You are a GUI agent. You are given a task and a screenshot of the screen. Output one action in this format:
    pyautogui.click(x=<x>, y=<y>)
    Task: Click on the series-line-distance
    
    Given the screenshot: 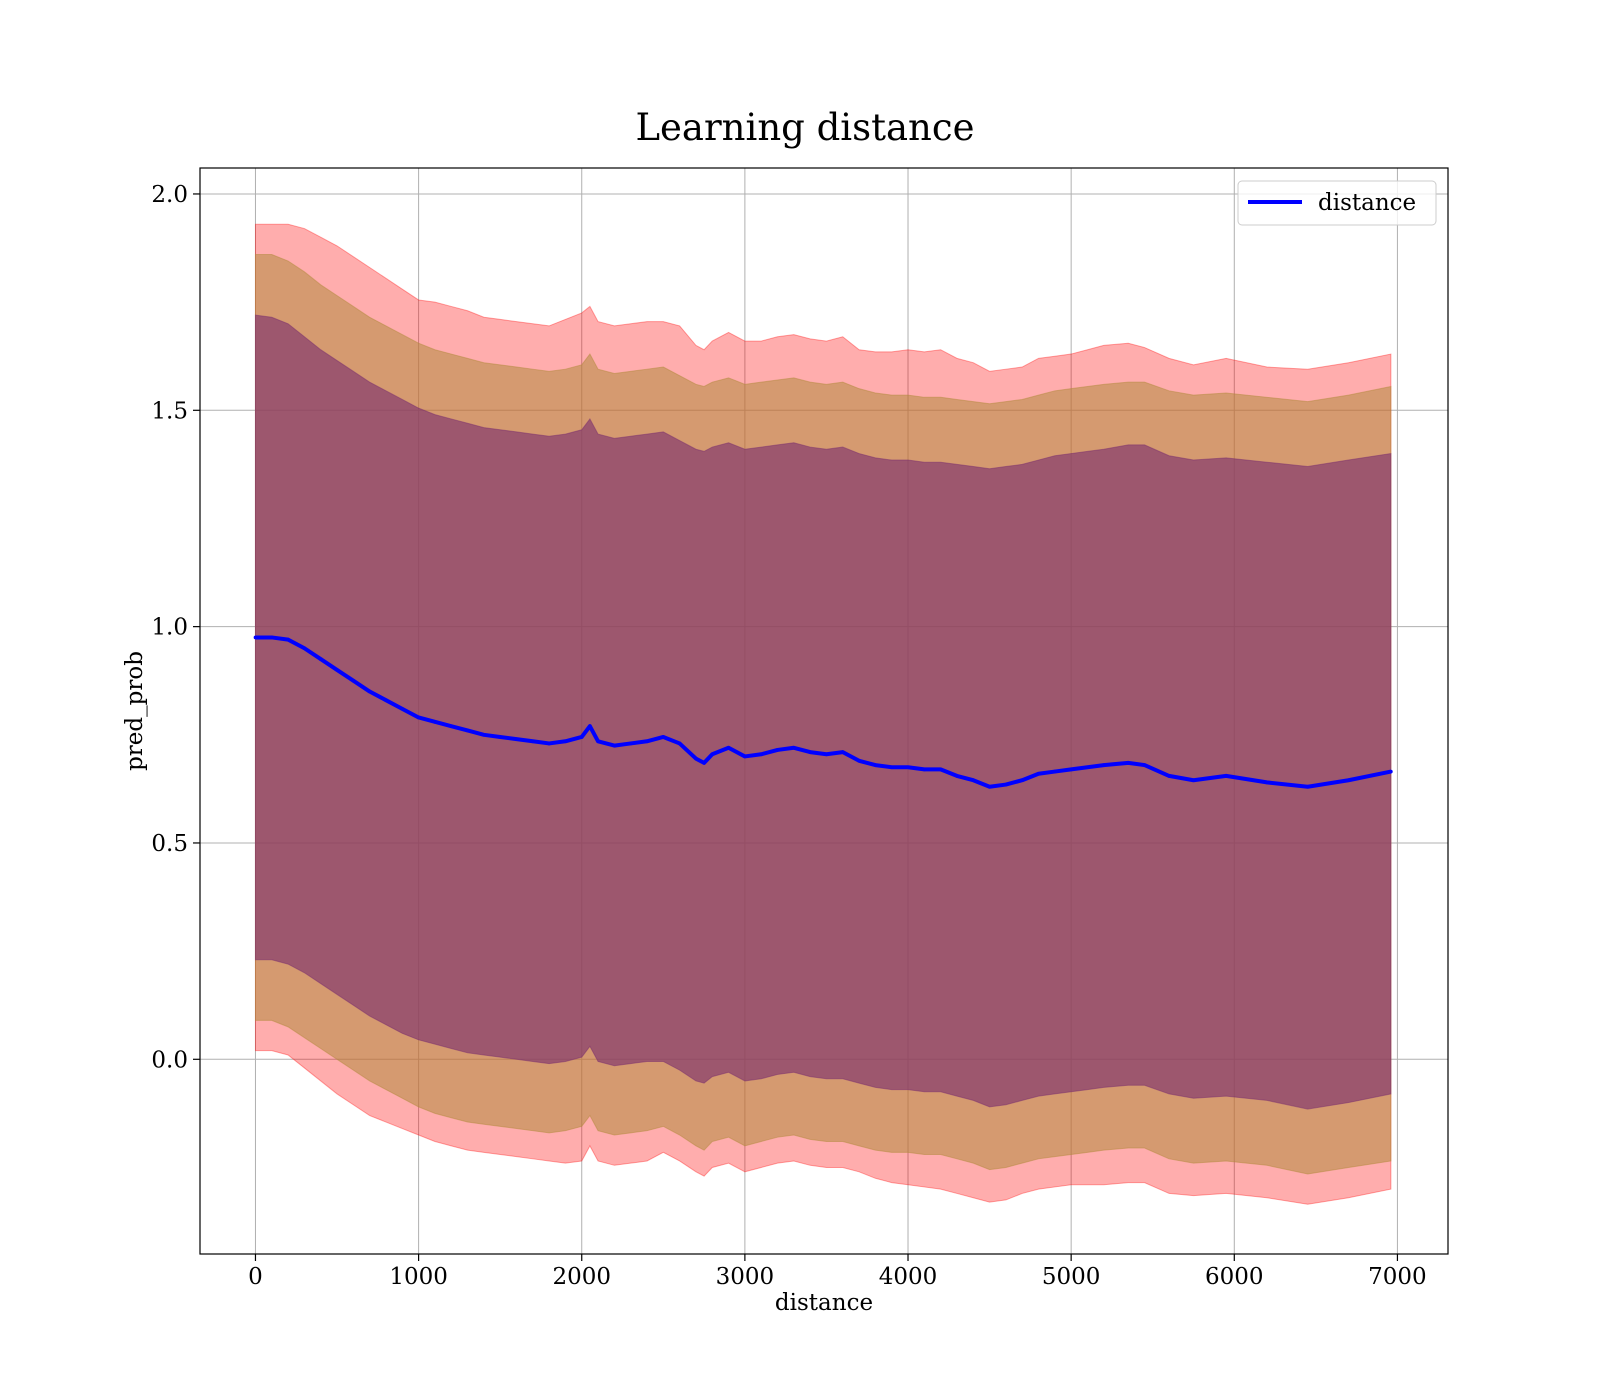 What is the action you would take?
    pyautogui.click(x=823, y=712)
    